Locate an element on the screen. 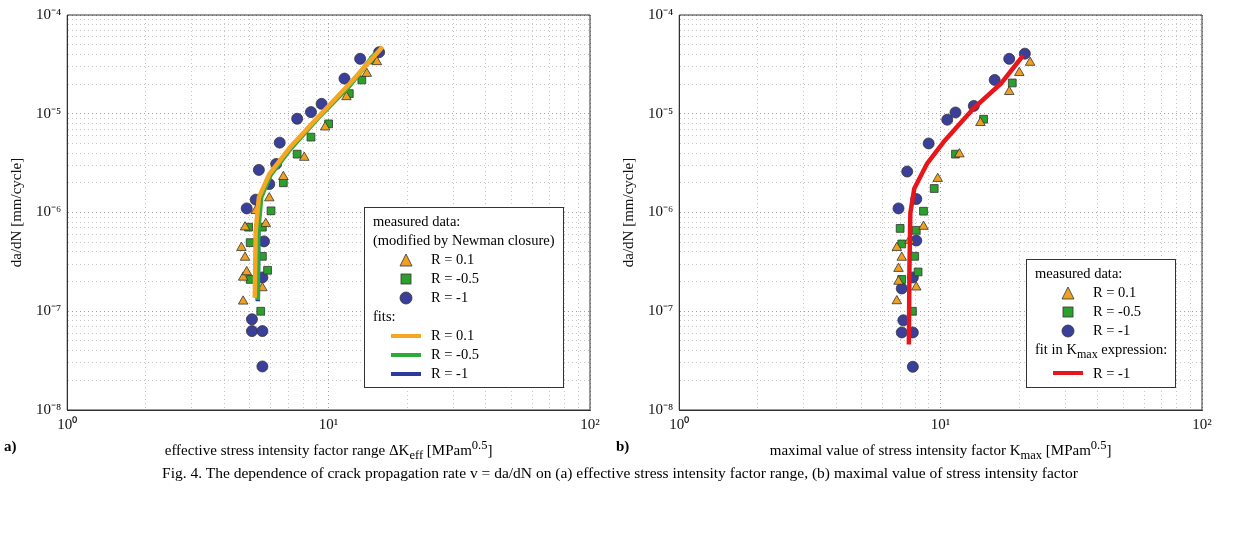 This screenshot has width=1237, height=533. text: a) is located at coordinates (10, 446).